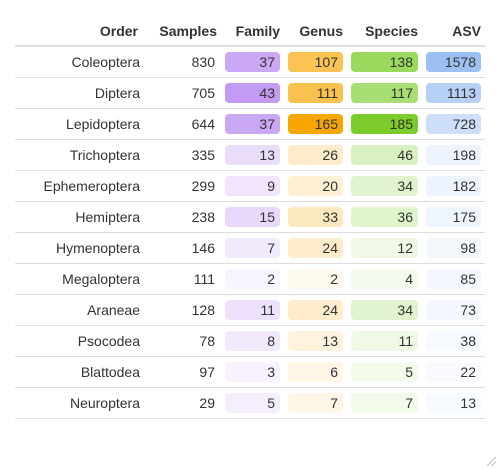 This screenshot has height=468, width=498. Describe the element at coordinates (78, 310) in the screenshot. I see `cell-order: Araneae` at that location.